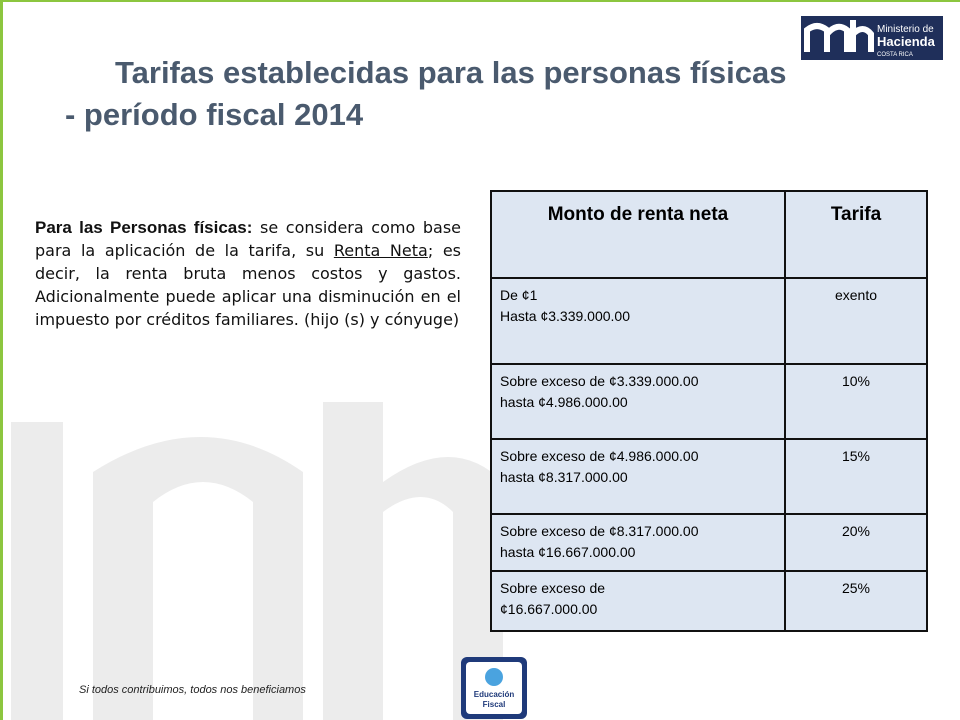  I want to click on cell-line: Sobre exceso de ¢3.339.000.00, so click(599, 381).